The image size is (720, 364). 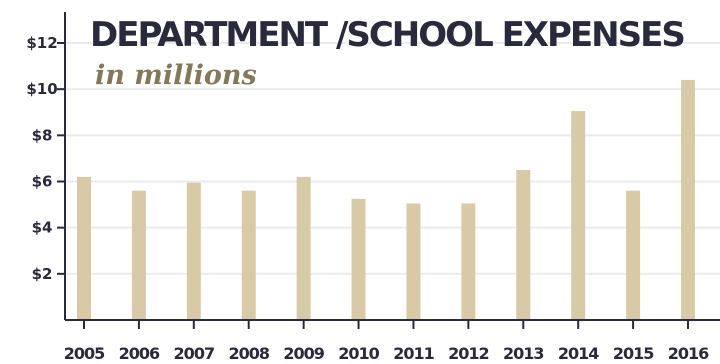 I want to click on x-tick-label: 2016, so click(x=688, y=353).